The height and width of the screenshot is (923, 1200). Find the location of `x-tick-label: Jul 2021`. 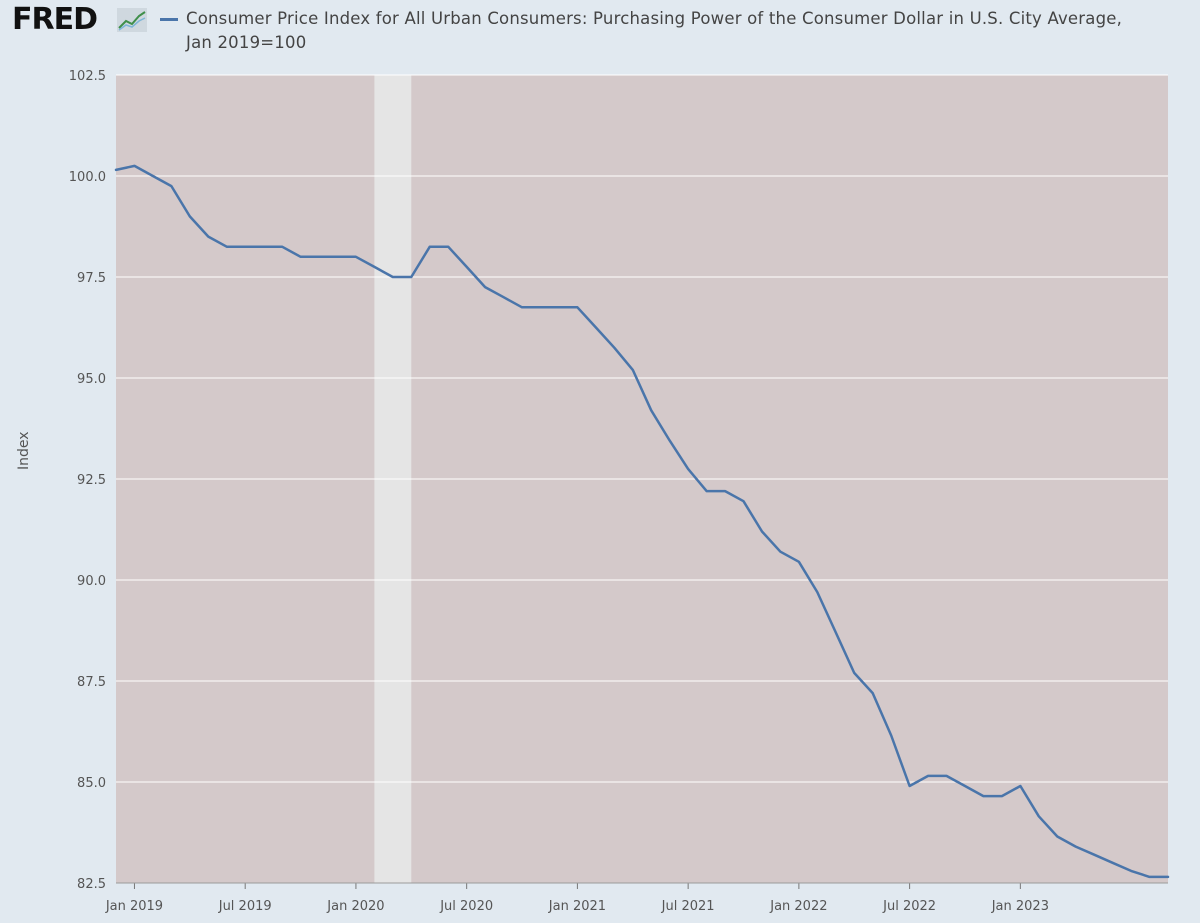

x-tick-label: Jul 2021 is located at coordinates (688, 906).